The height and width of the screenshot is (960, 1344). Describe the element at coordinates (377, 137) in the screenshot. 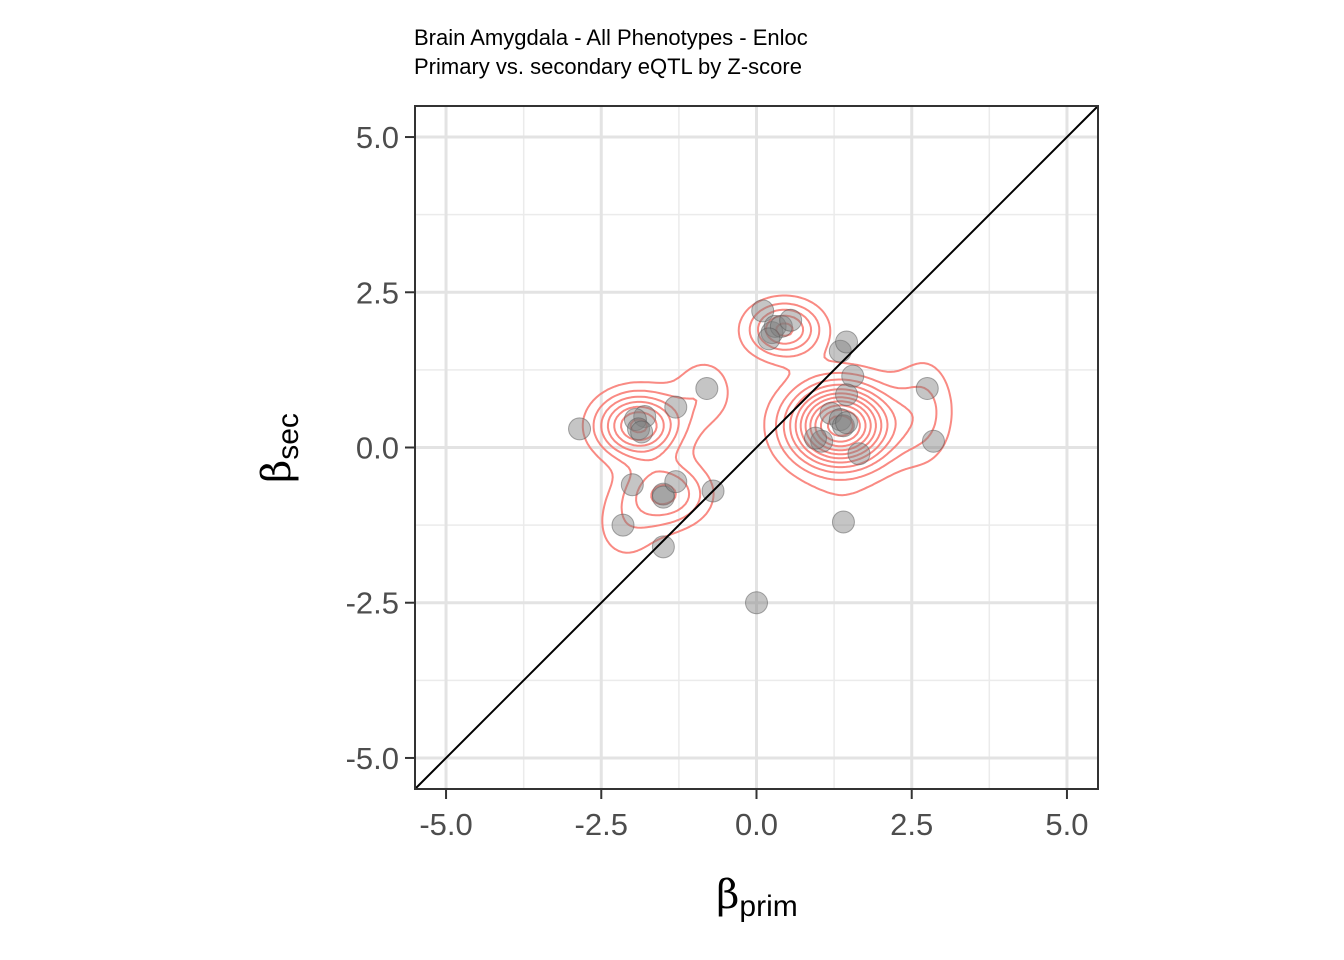

I see `y-tick-label: 5.0` at that location.